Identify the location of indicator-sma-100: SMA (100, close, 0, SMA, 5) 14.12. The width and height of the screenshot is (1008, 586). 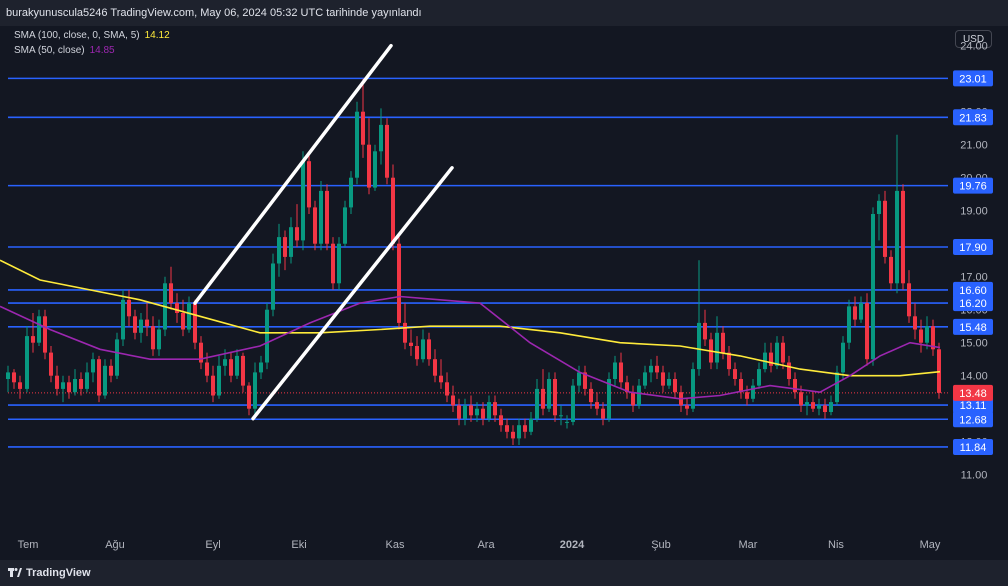
(92, 35).